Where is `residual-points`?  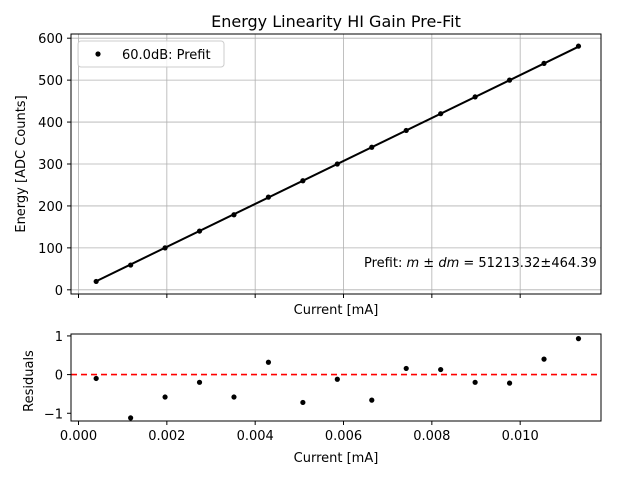 residual-points is located at coordinates (337, 378).